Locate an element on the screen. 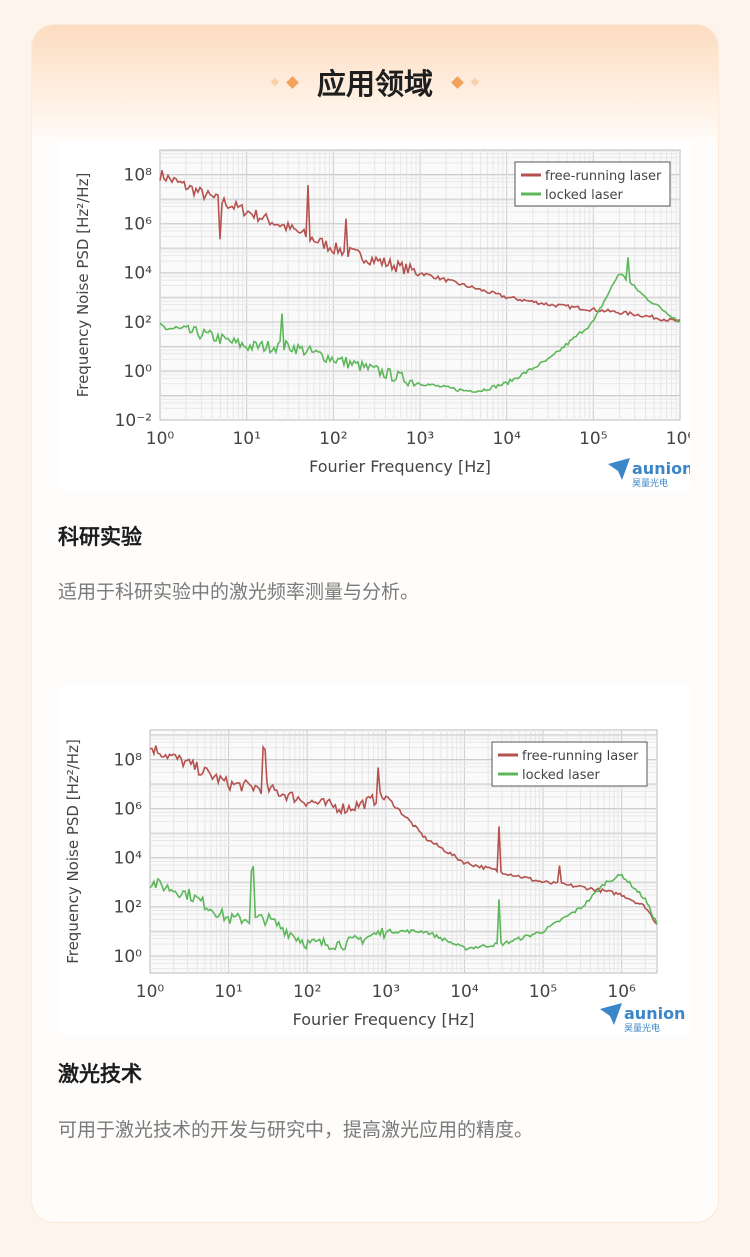 The image size is (750, 1257). y-tick-label: 10⁻² is located at coordinates (133, 421).